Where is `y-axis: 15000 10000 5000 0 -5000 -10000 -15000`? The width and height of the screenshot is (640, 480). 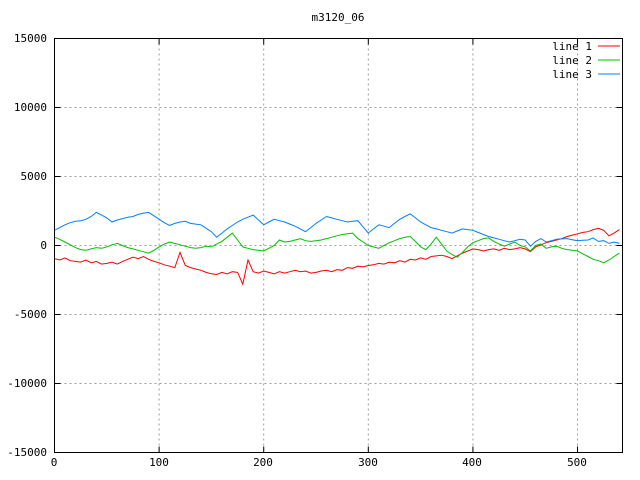
y-axis: 15000 10000 5000 0 -5000 -10000 -15000 is located at coordinates (27, 245).